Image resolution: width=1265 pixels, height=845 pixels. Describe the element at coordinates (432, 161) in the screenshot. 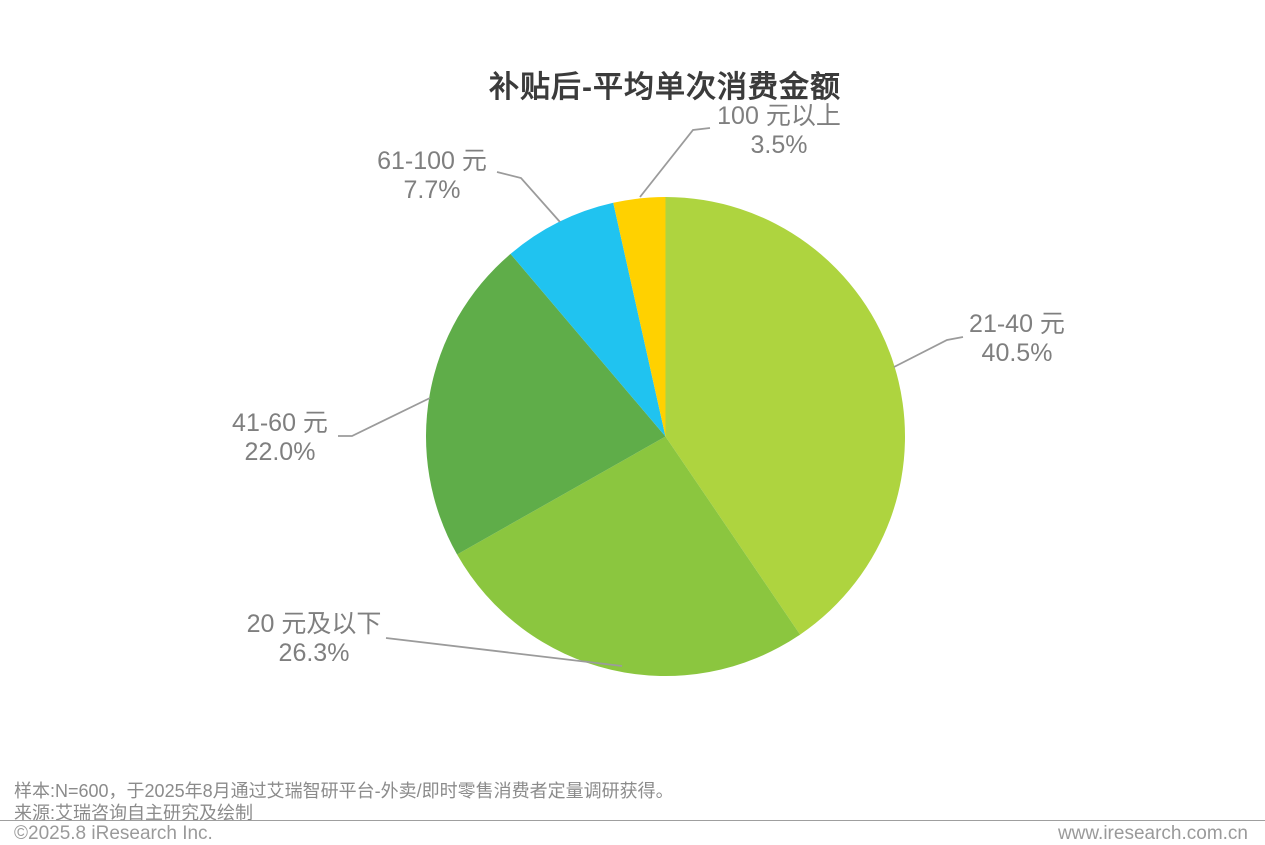

I see `slice-label-text: 61-100 元` at that location.